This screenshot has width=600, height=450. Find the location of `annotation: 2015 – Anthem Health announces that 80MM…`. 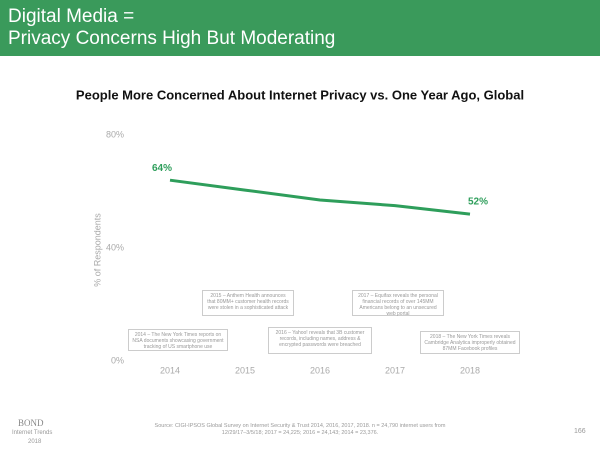

annotation: 2015 – Anthem Health announces that 80MM… is located at coordinates (248, 303).